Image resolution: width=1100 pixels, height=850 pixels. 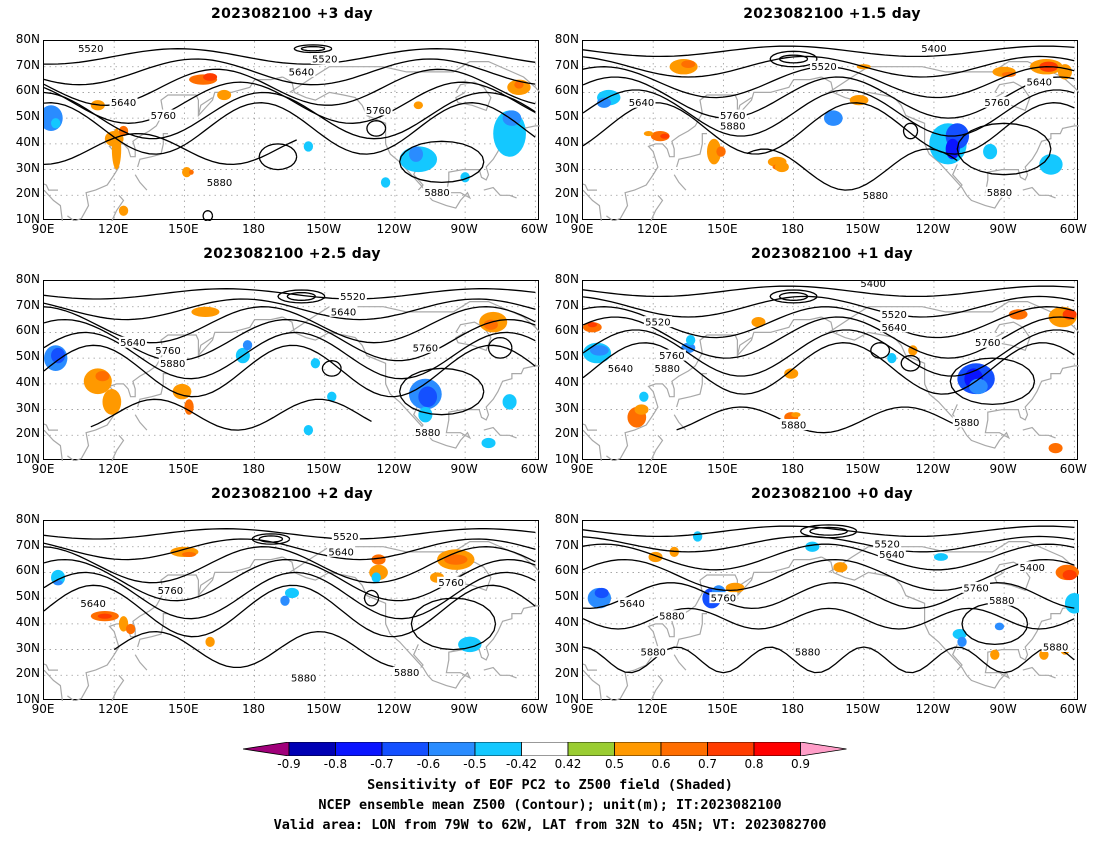 I want to click on colorbar-label: 0.6, so click(x=661, y=764).